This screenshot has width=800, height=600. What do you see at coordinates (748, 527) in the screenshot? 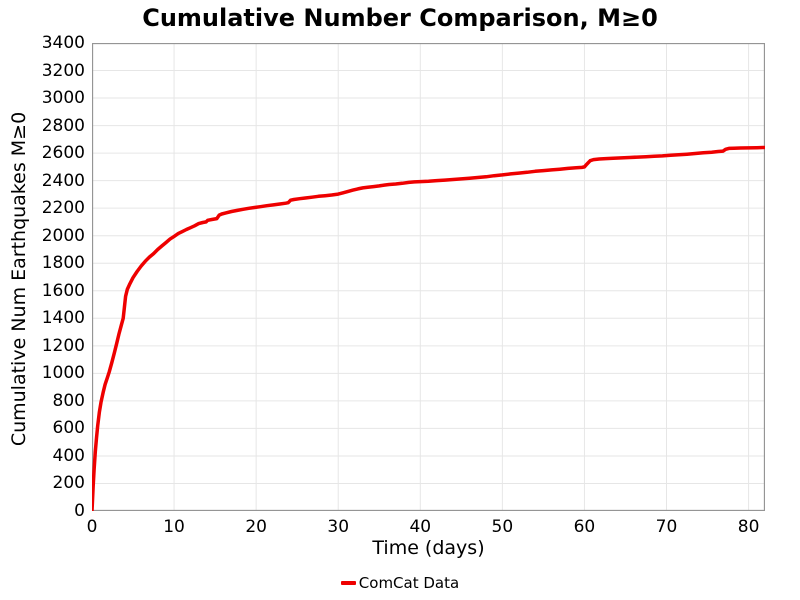
I see `x-tick-label: 80` at bounding box center [748, 527].